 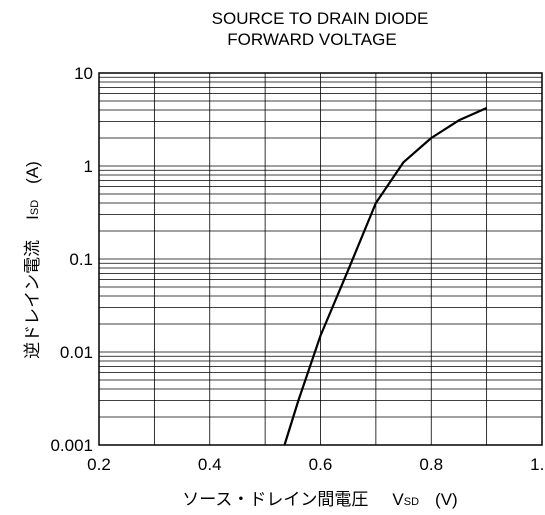 I want to click on x-label-subscript: SD, so click(x=411, y=502).